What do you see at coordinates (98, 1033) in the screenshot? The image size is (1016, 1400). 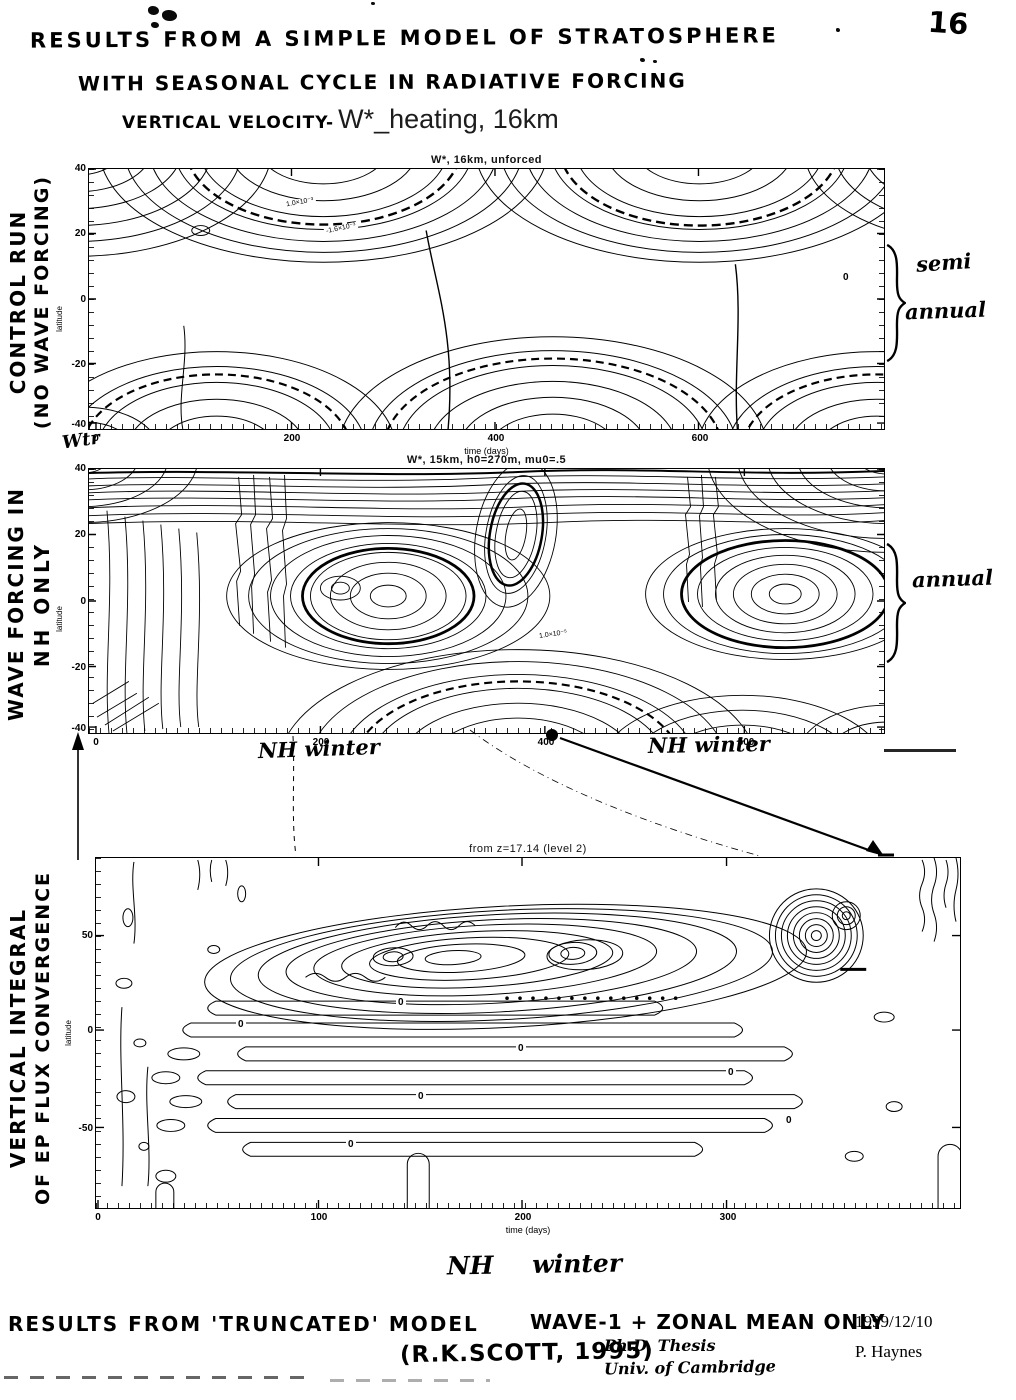 I see `plot3-minor-ticks-left` at bounding box center [98, 1033].